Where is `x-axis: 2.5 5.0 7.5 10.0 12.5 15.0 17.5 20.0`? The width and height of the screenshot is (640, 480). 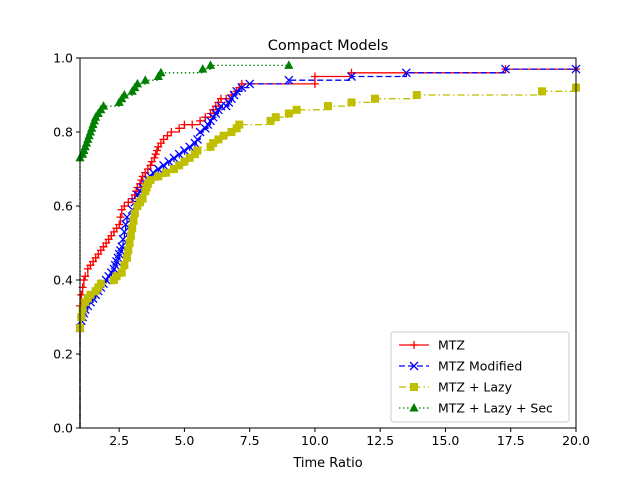
x-axis: 2.5 5.0 7.5 10.0 12.5 15.0 17.5 20.0 is located at coordinates (349, 438).